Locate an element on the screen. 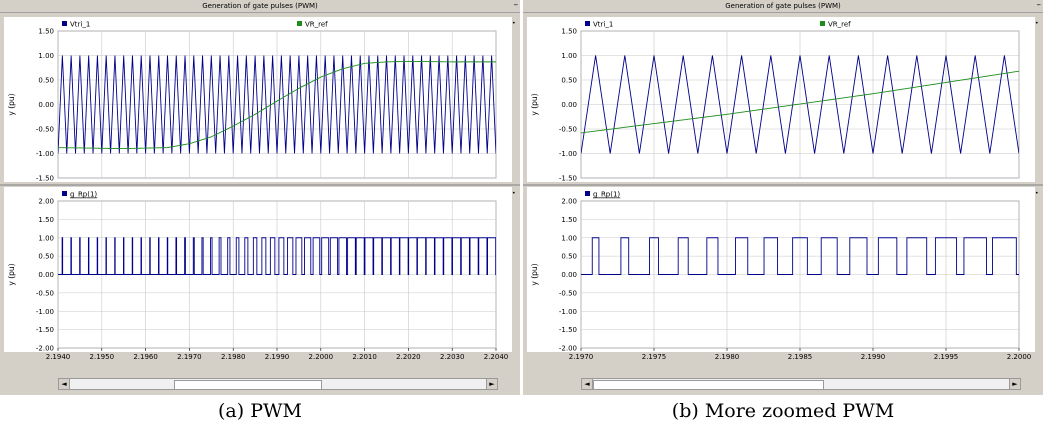 This screenshot has width=1043, height=432. x-tick-label: 2.2020 is located at coordinates (408, 357).